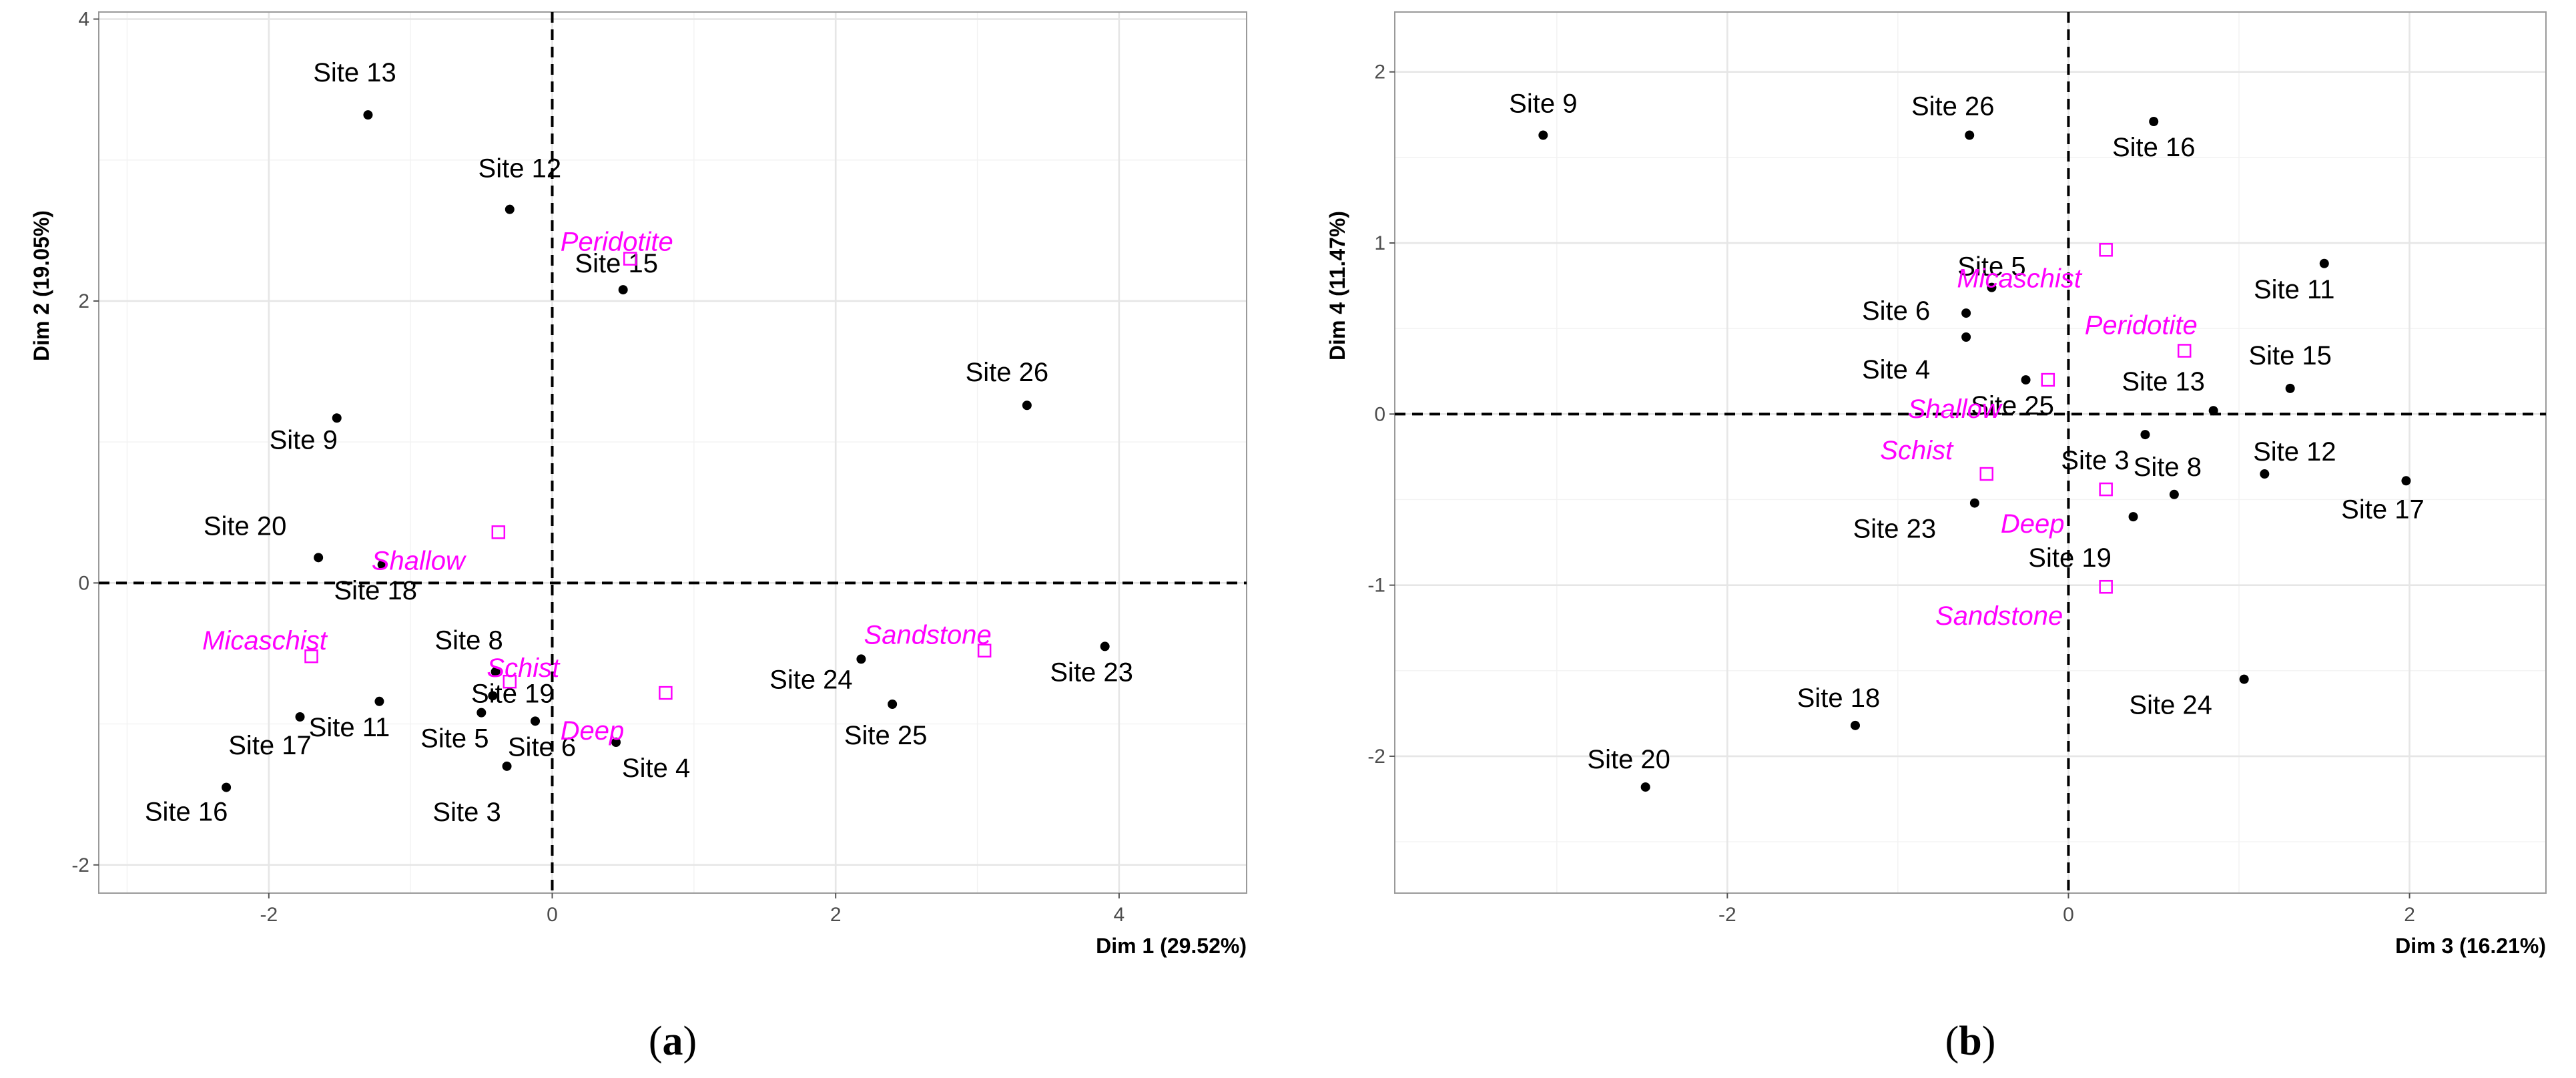 The image size is (2576, 1078). I want to click on point-label: Site 20, so click(1628, 760).